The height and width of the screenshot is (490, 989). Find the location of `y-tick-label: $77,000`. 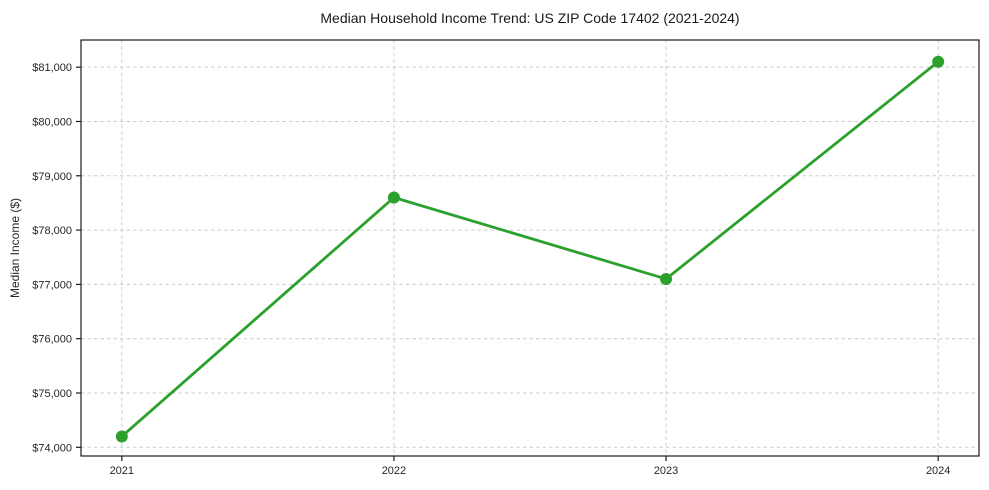

y-tick-label: $77,000 is located at coordinates (52, 285).